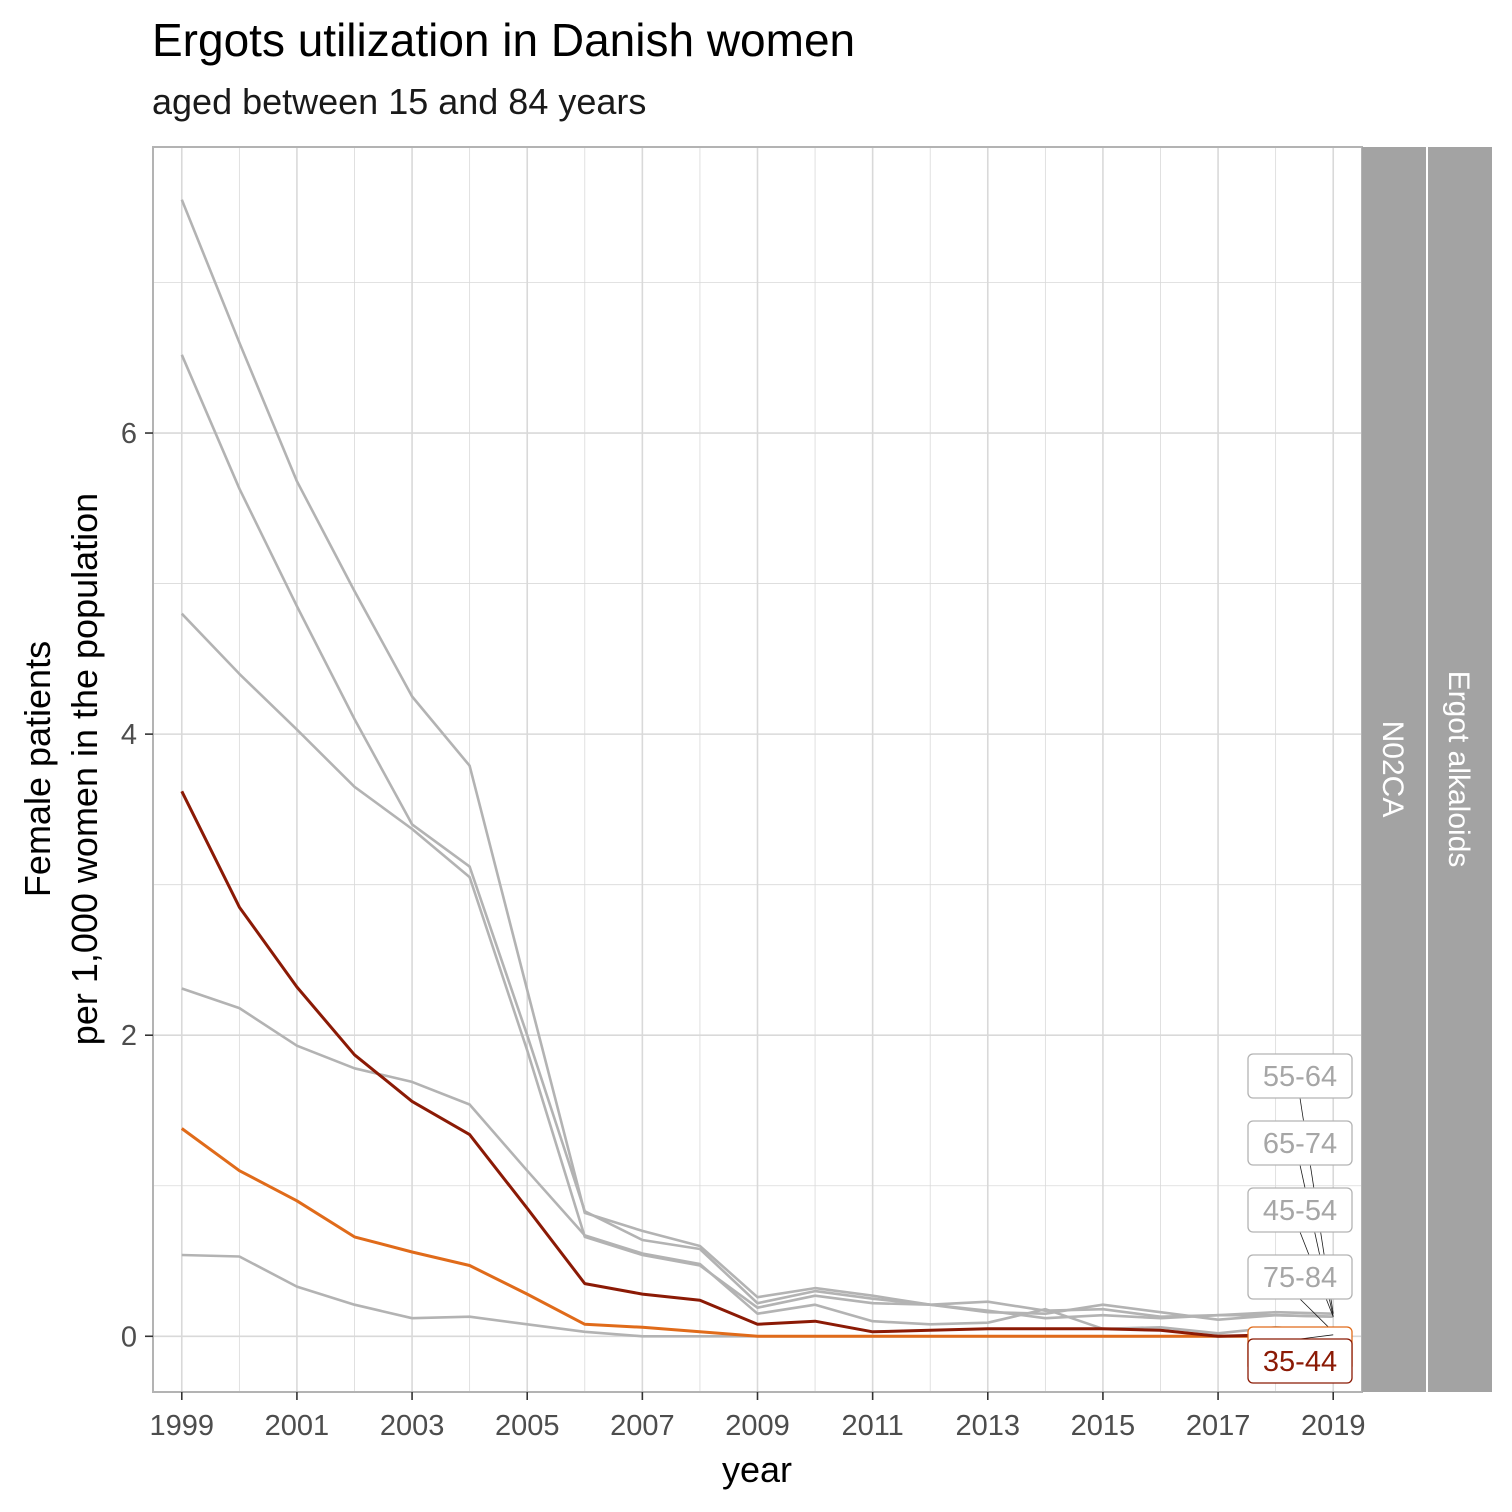 This screenshot has height=1512, width=1512. Describe the element at coordinates (527, 1426) in the screenshot. I see `x-tick-label: 2005` at that location.